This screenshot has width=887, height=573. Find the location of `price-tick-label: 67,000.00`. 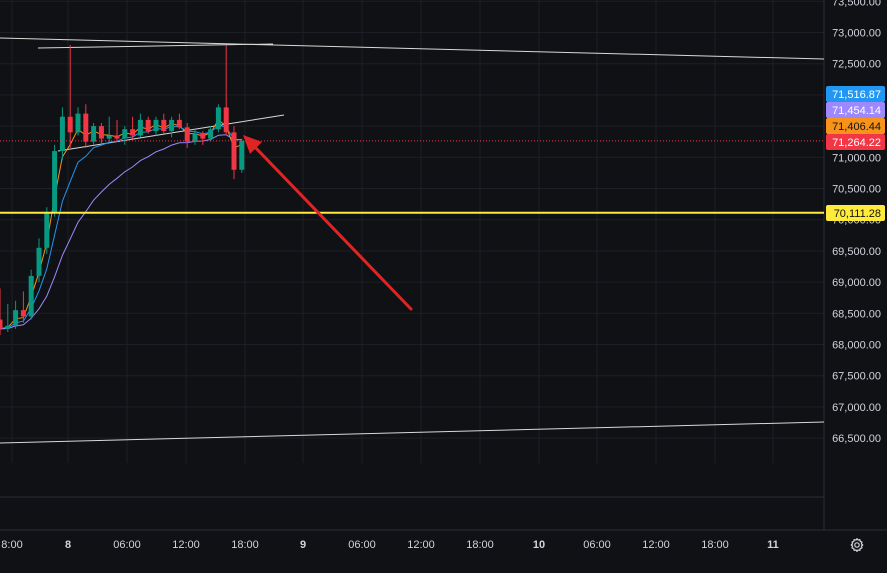

price-tick-label: 67,000.00 is located at coordinates (856, 408).